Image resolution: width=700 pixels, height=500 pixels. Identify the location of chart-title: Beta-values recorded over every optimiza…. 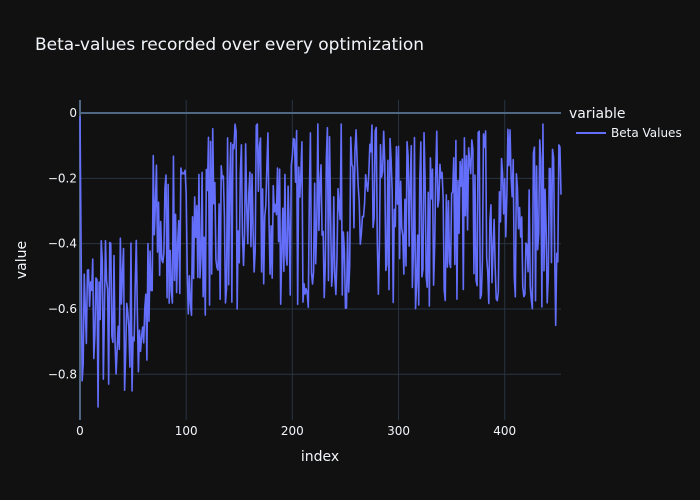
(229, 45).